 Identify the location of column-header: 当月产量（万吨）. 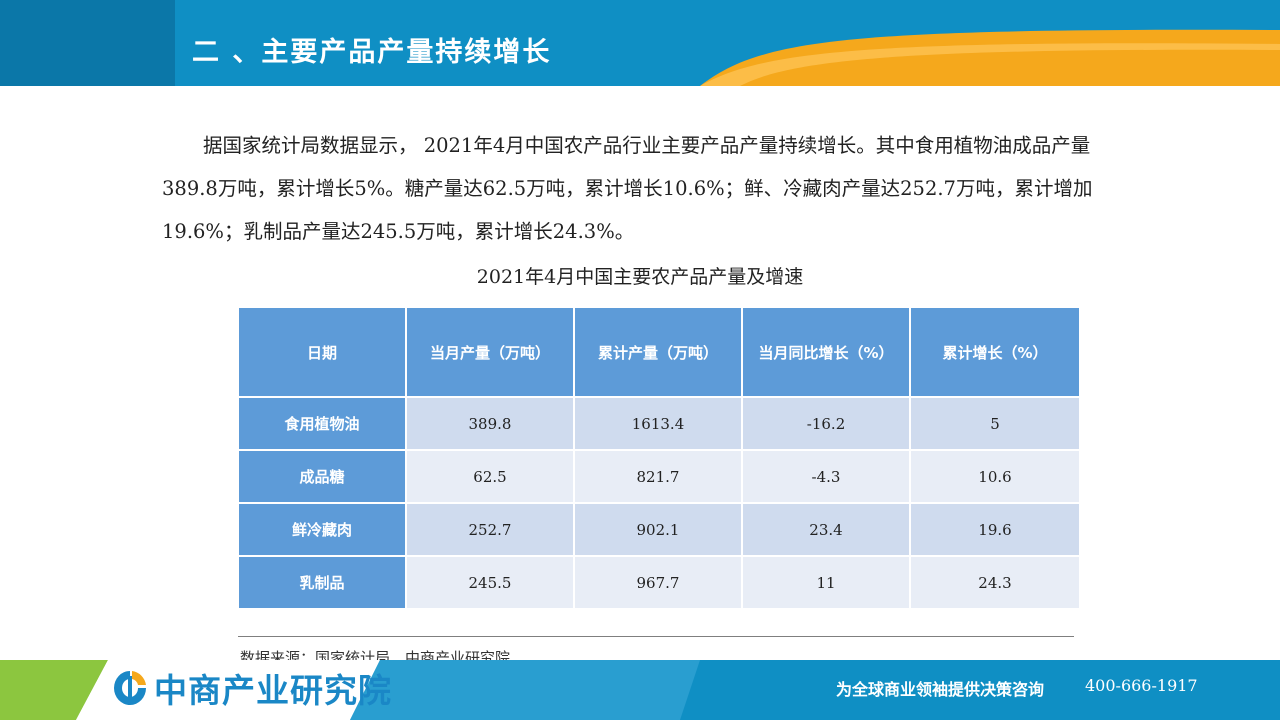
(490, 352).